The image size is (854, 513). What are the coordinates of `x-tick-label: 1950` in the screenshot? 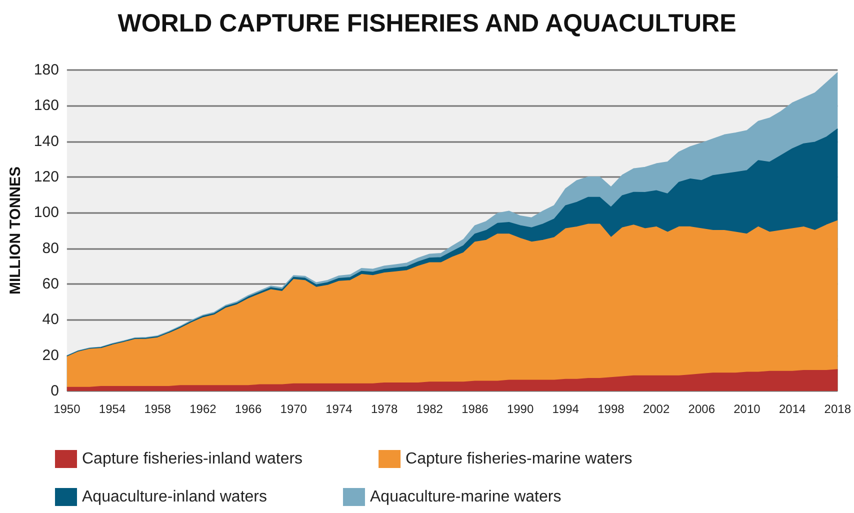 It's located at (67, 409).